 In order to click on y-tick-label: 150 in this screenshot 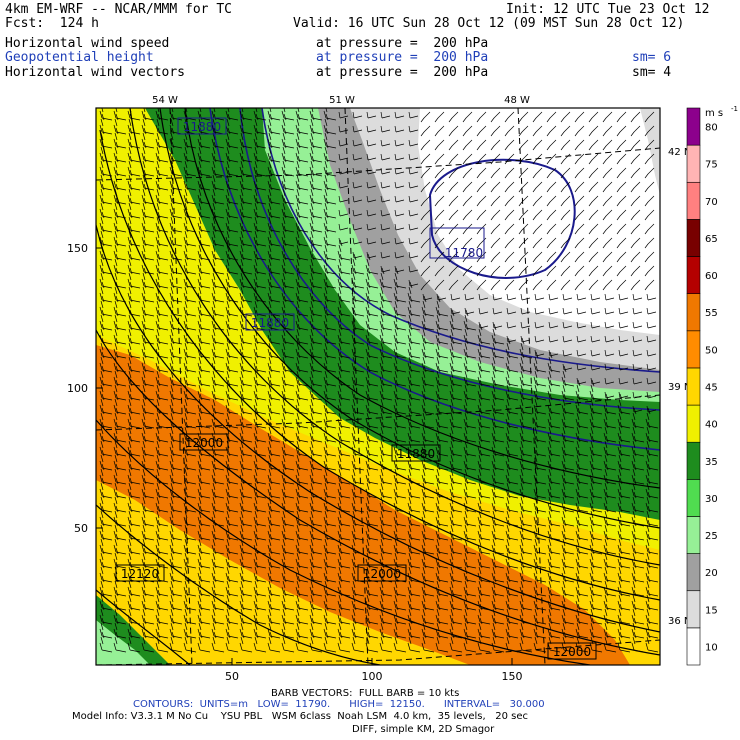, I will do `click(77, 248)`.